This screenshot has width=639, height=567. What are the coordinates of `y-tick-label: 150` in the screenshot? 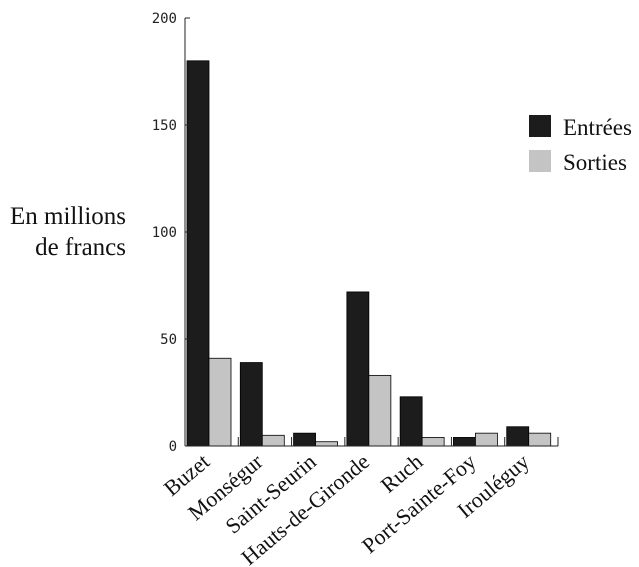 It's located at (164, 126).